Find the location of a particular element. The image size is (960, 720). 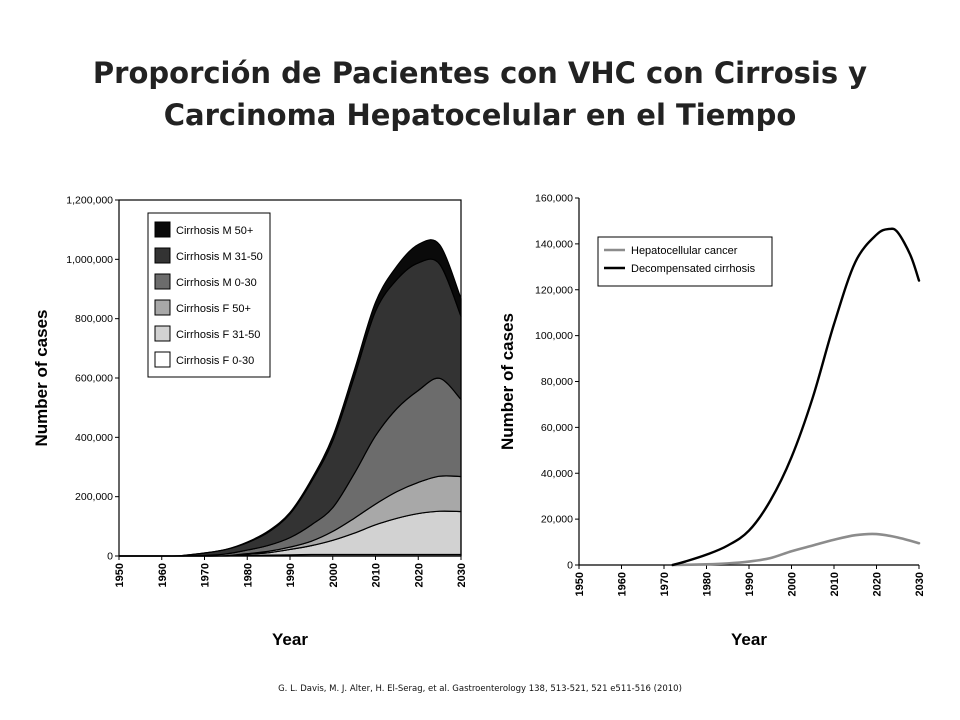

slide-title-line-2: Carcinoma Hepatocelular en el Tiempo is located at coordinates (480, 115).